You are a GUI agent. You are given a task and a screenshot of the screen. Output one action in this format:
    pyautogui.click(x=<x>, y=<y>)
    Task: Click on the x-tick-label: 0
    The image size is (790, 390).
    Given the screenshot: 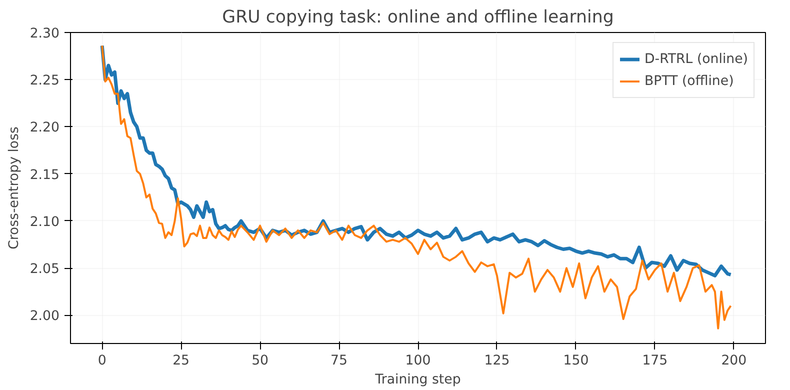 What is the action you would take?
    pyautogui.click(x=102, y=361)
    